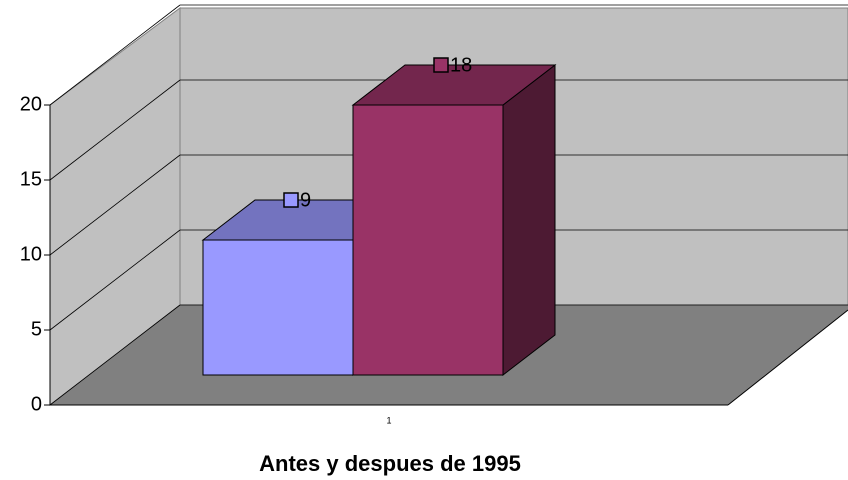 The width and height of the screenshot is (848, 480). What do you see at coordinates (390, 463) in the screenshot?
I see `x-axis-title: Antes y despues de 1995` at bounding box center [390, 463].